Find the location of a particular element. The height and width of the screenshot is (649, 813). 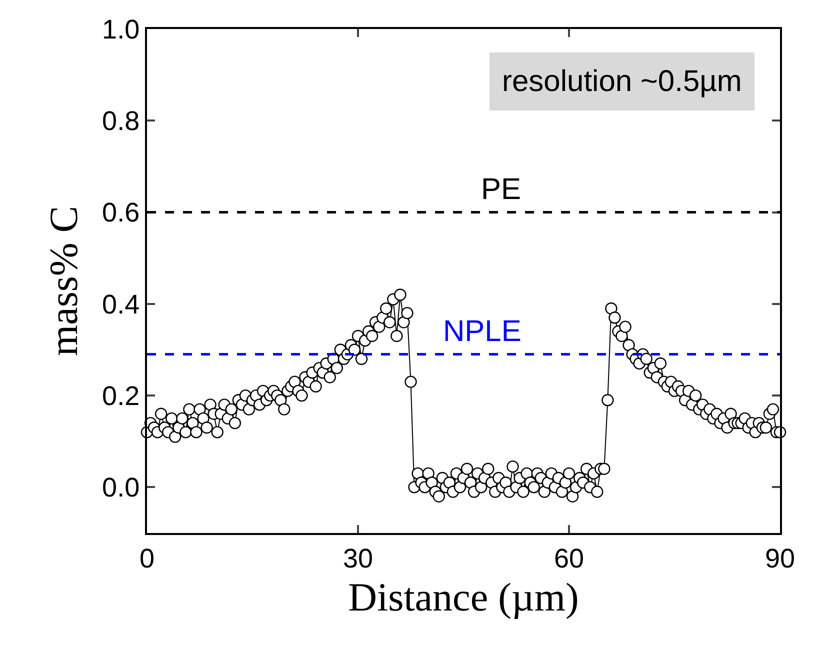

y-tick-label: 0.8 is located at coordinates (121, 121).